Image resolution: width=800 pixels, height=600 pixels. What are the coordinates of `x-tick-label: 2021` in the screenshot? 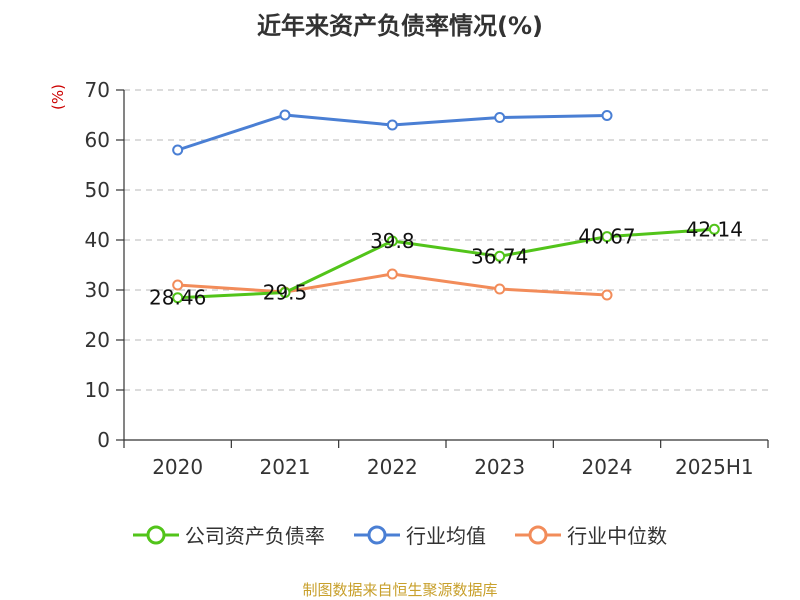 It's located at (285, 467).